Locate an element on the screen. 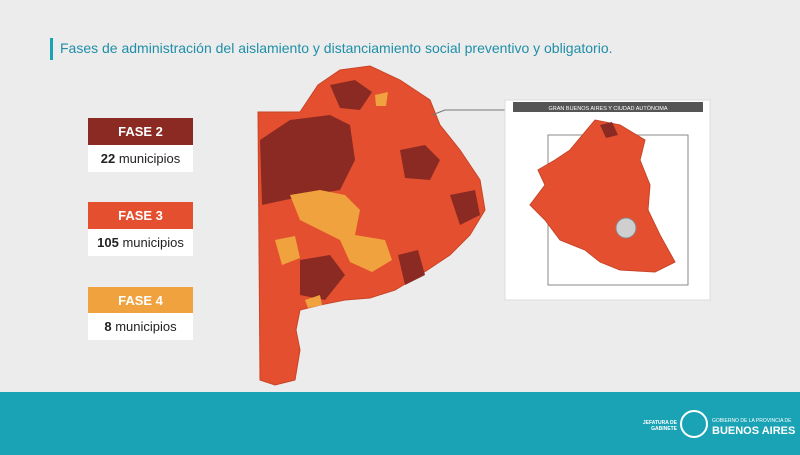 This screenshot has width=800, height=455. count: 22 is located at coordinates (108, 158).